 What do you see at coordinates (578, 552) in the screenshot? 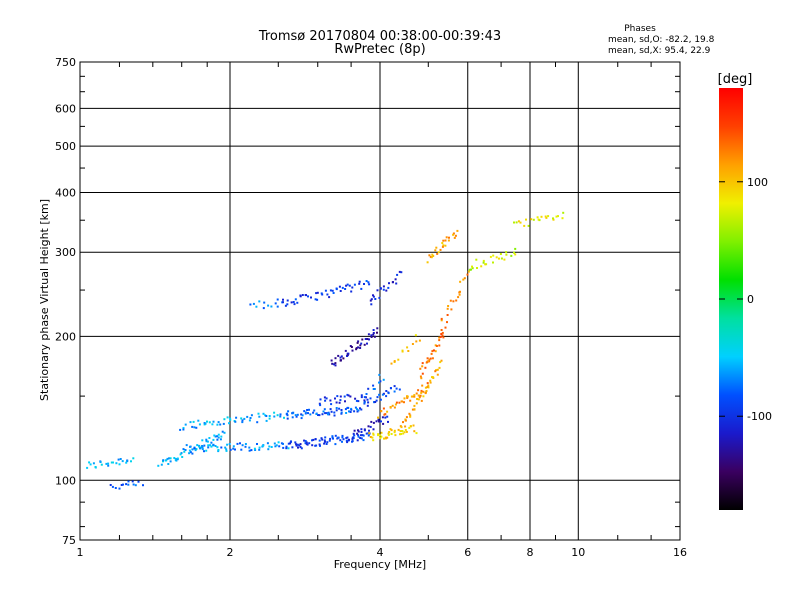
I see `x-tick-label: 10` at bounding box center [578, 552].